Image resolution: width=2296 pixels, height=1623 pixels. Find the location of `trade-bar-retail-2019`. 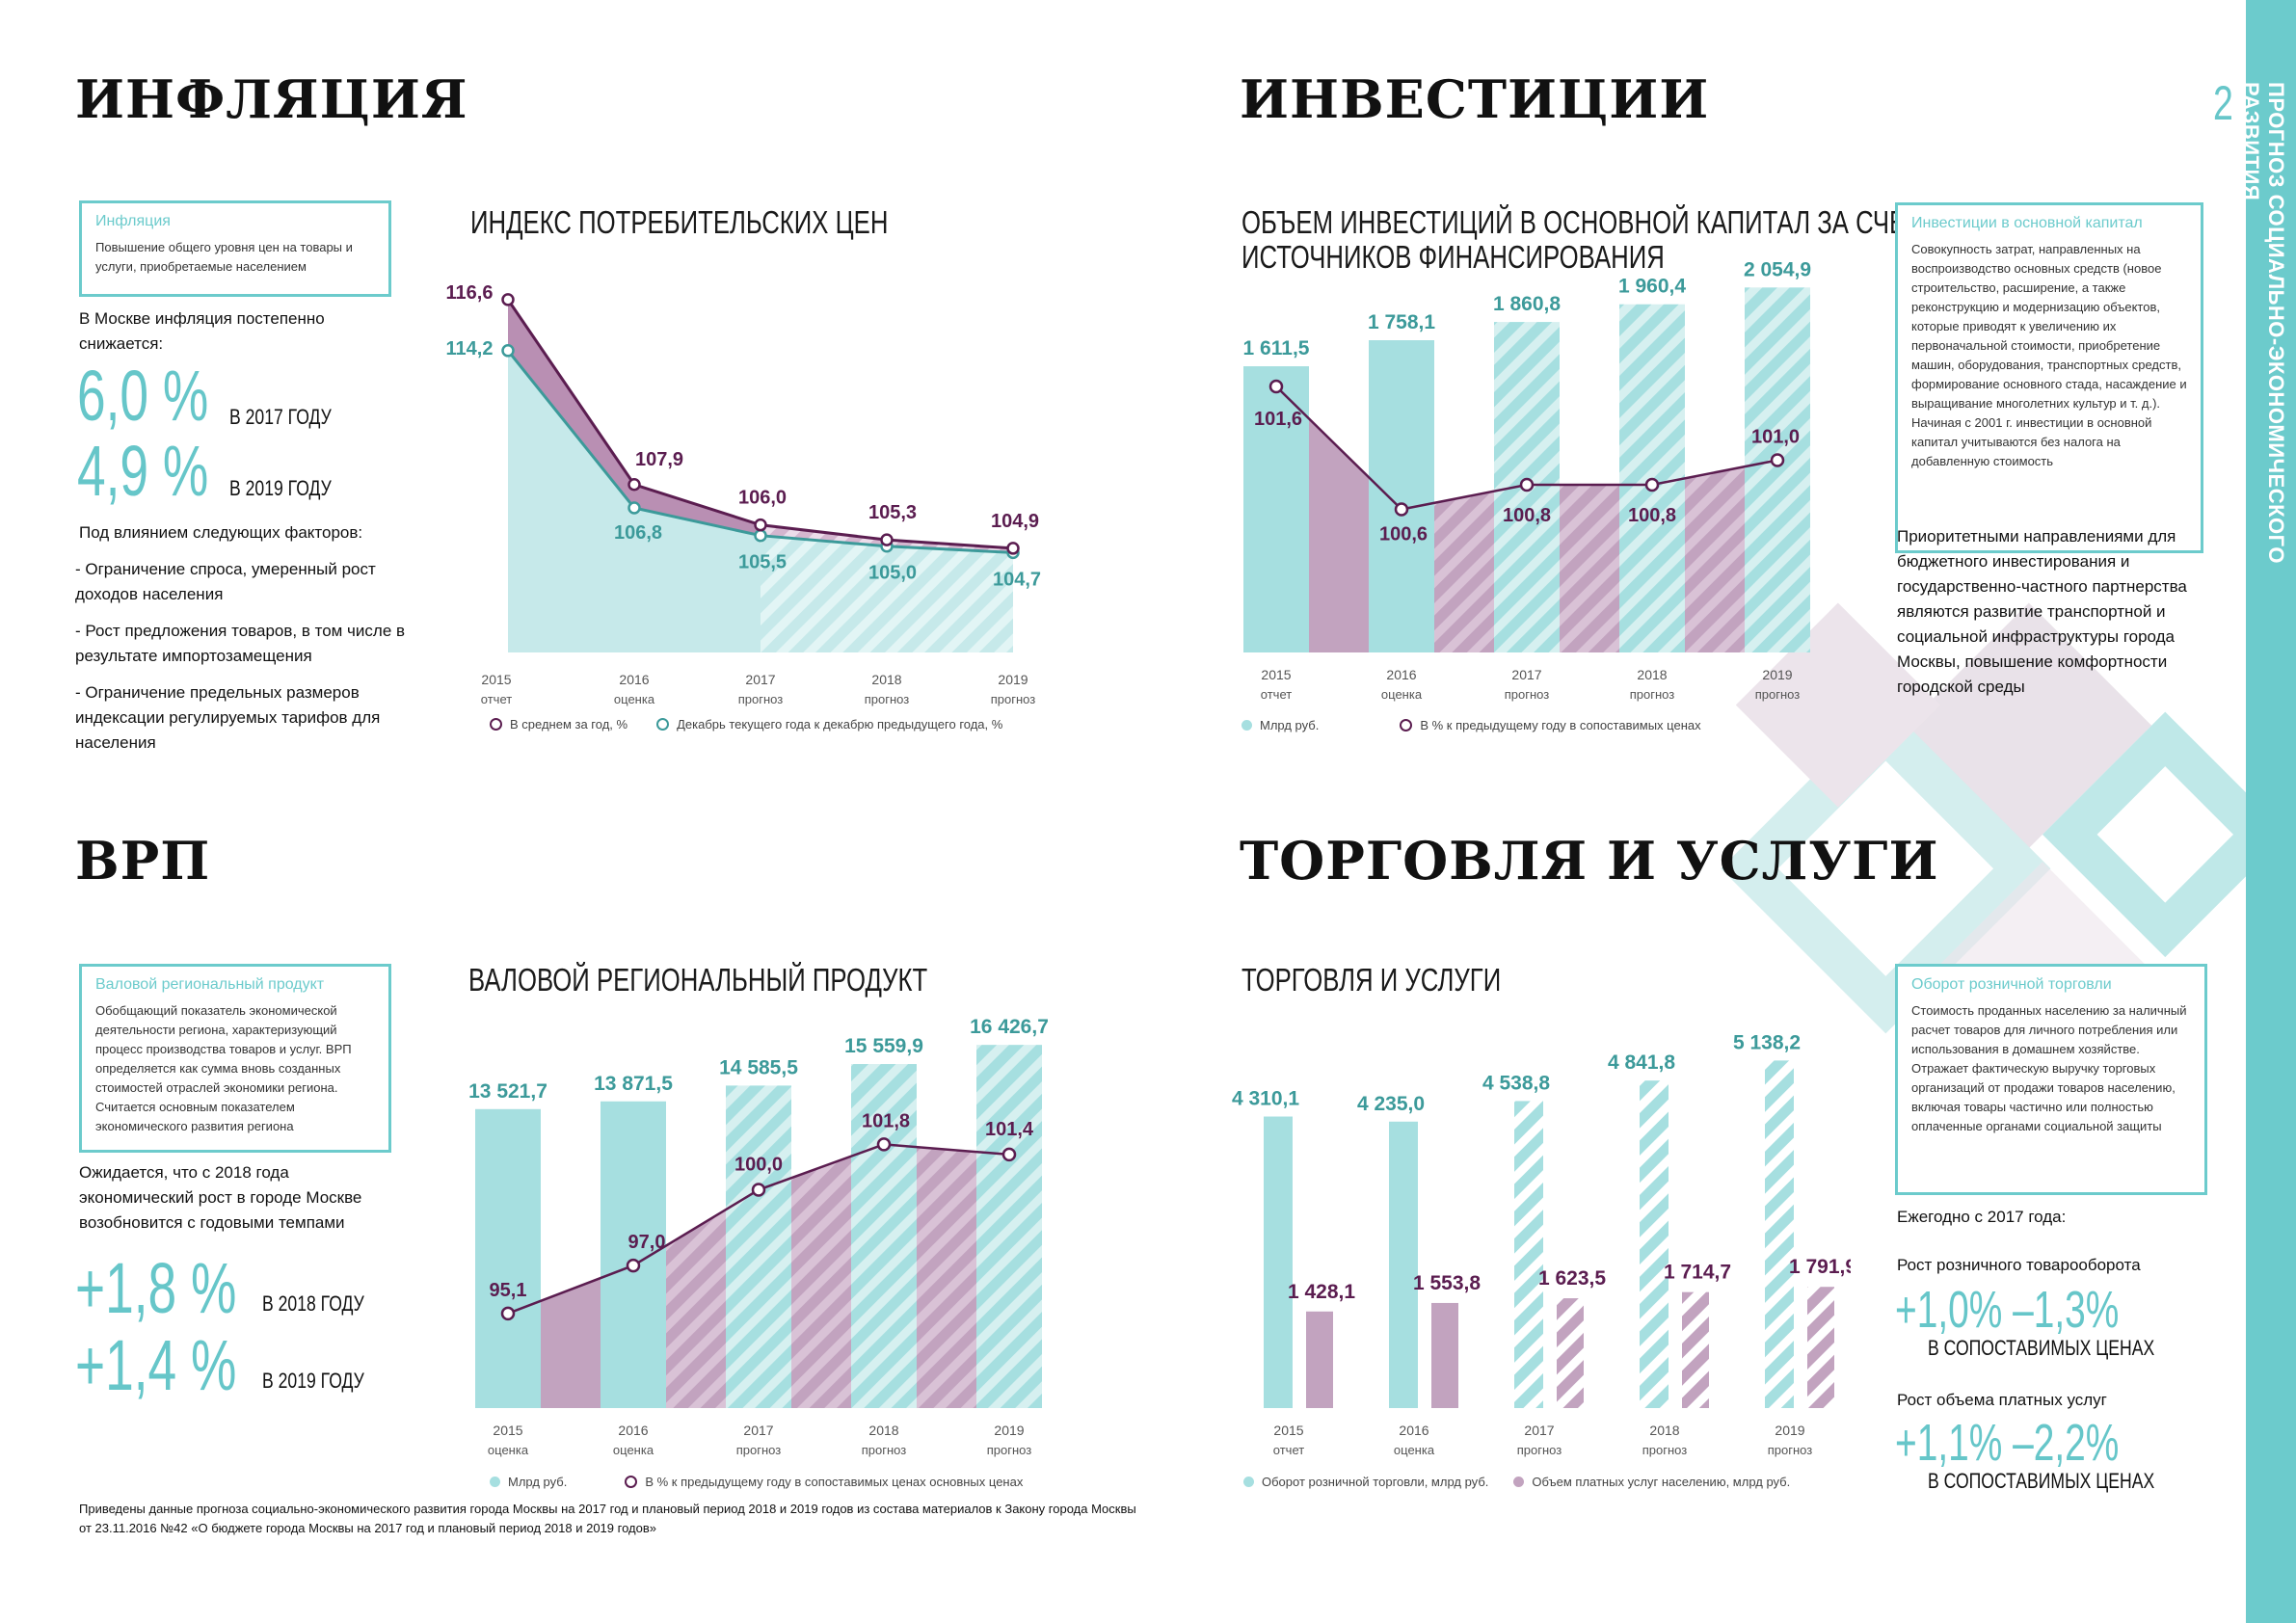

trade-bar-retail-2019 is located at coordinates (1779, 1234).